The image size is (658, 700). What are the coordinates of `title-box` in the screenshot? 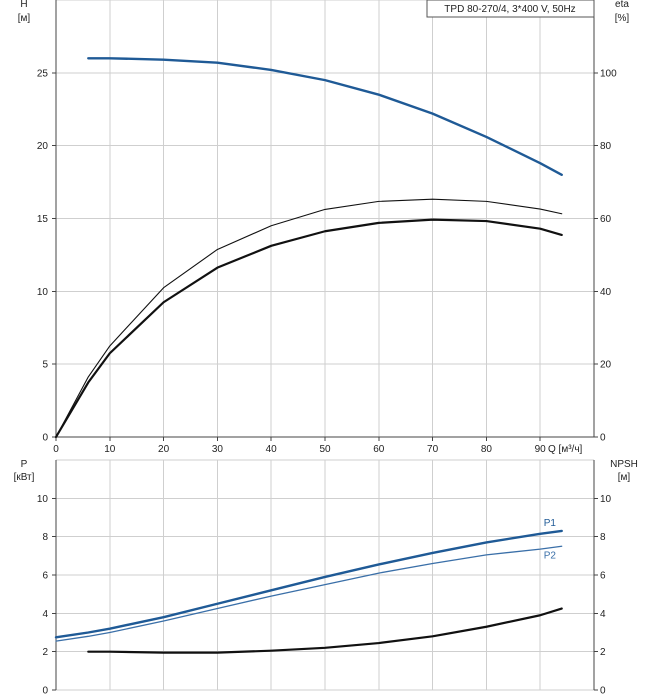 It's located at (510, 9).